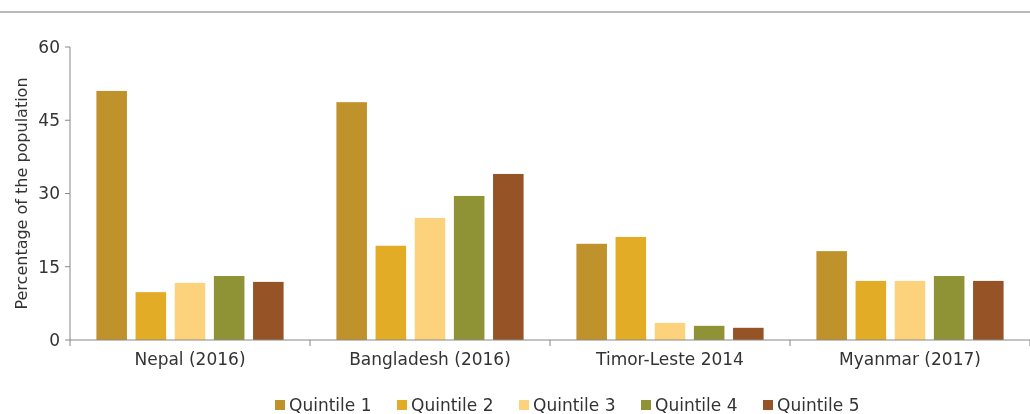  Describe the element at coordinates (574, 404) in the screenshot. I see `legend-label: Quintile 3` at that location.